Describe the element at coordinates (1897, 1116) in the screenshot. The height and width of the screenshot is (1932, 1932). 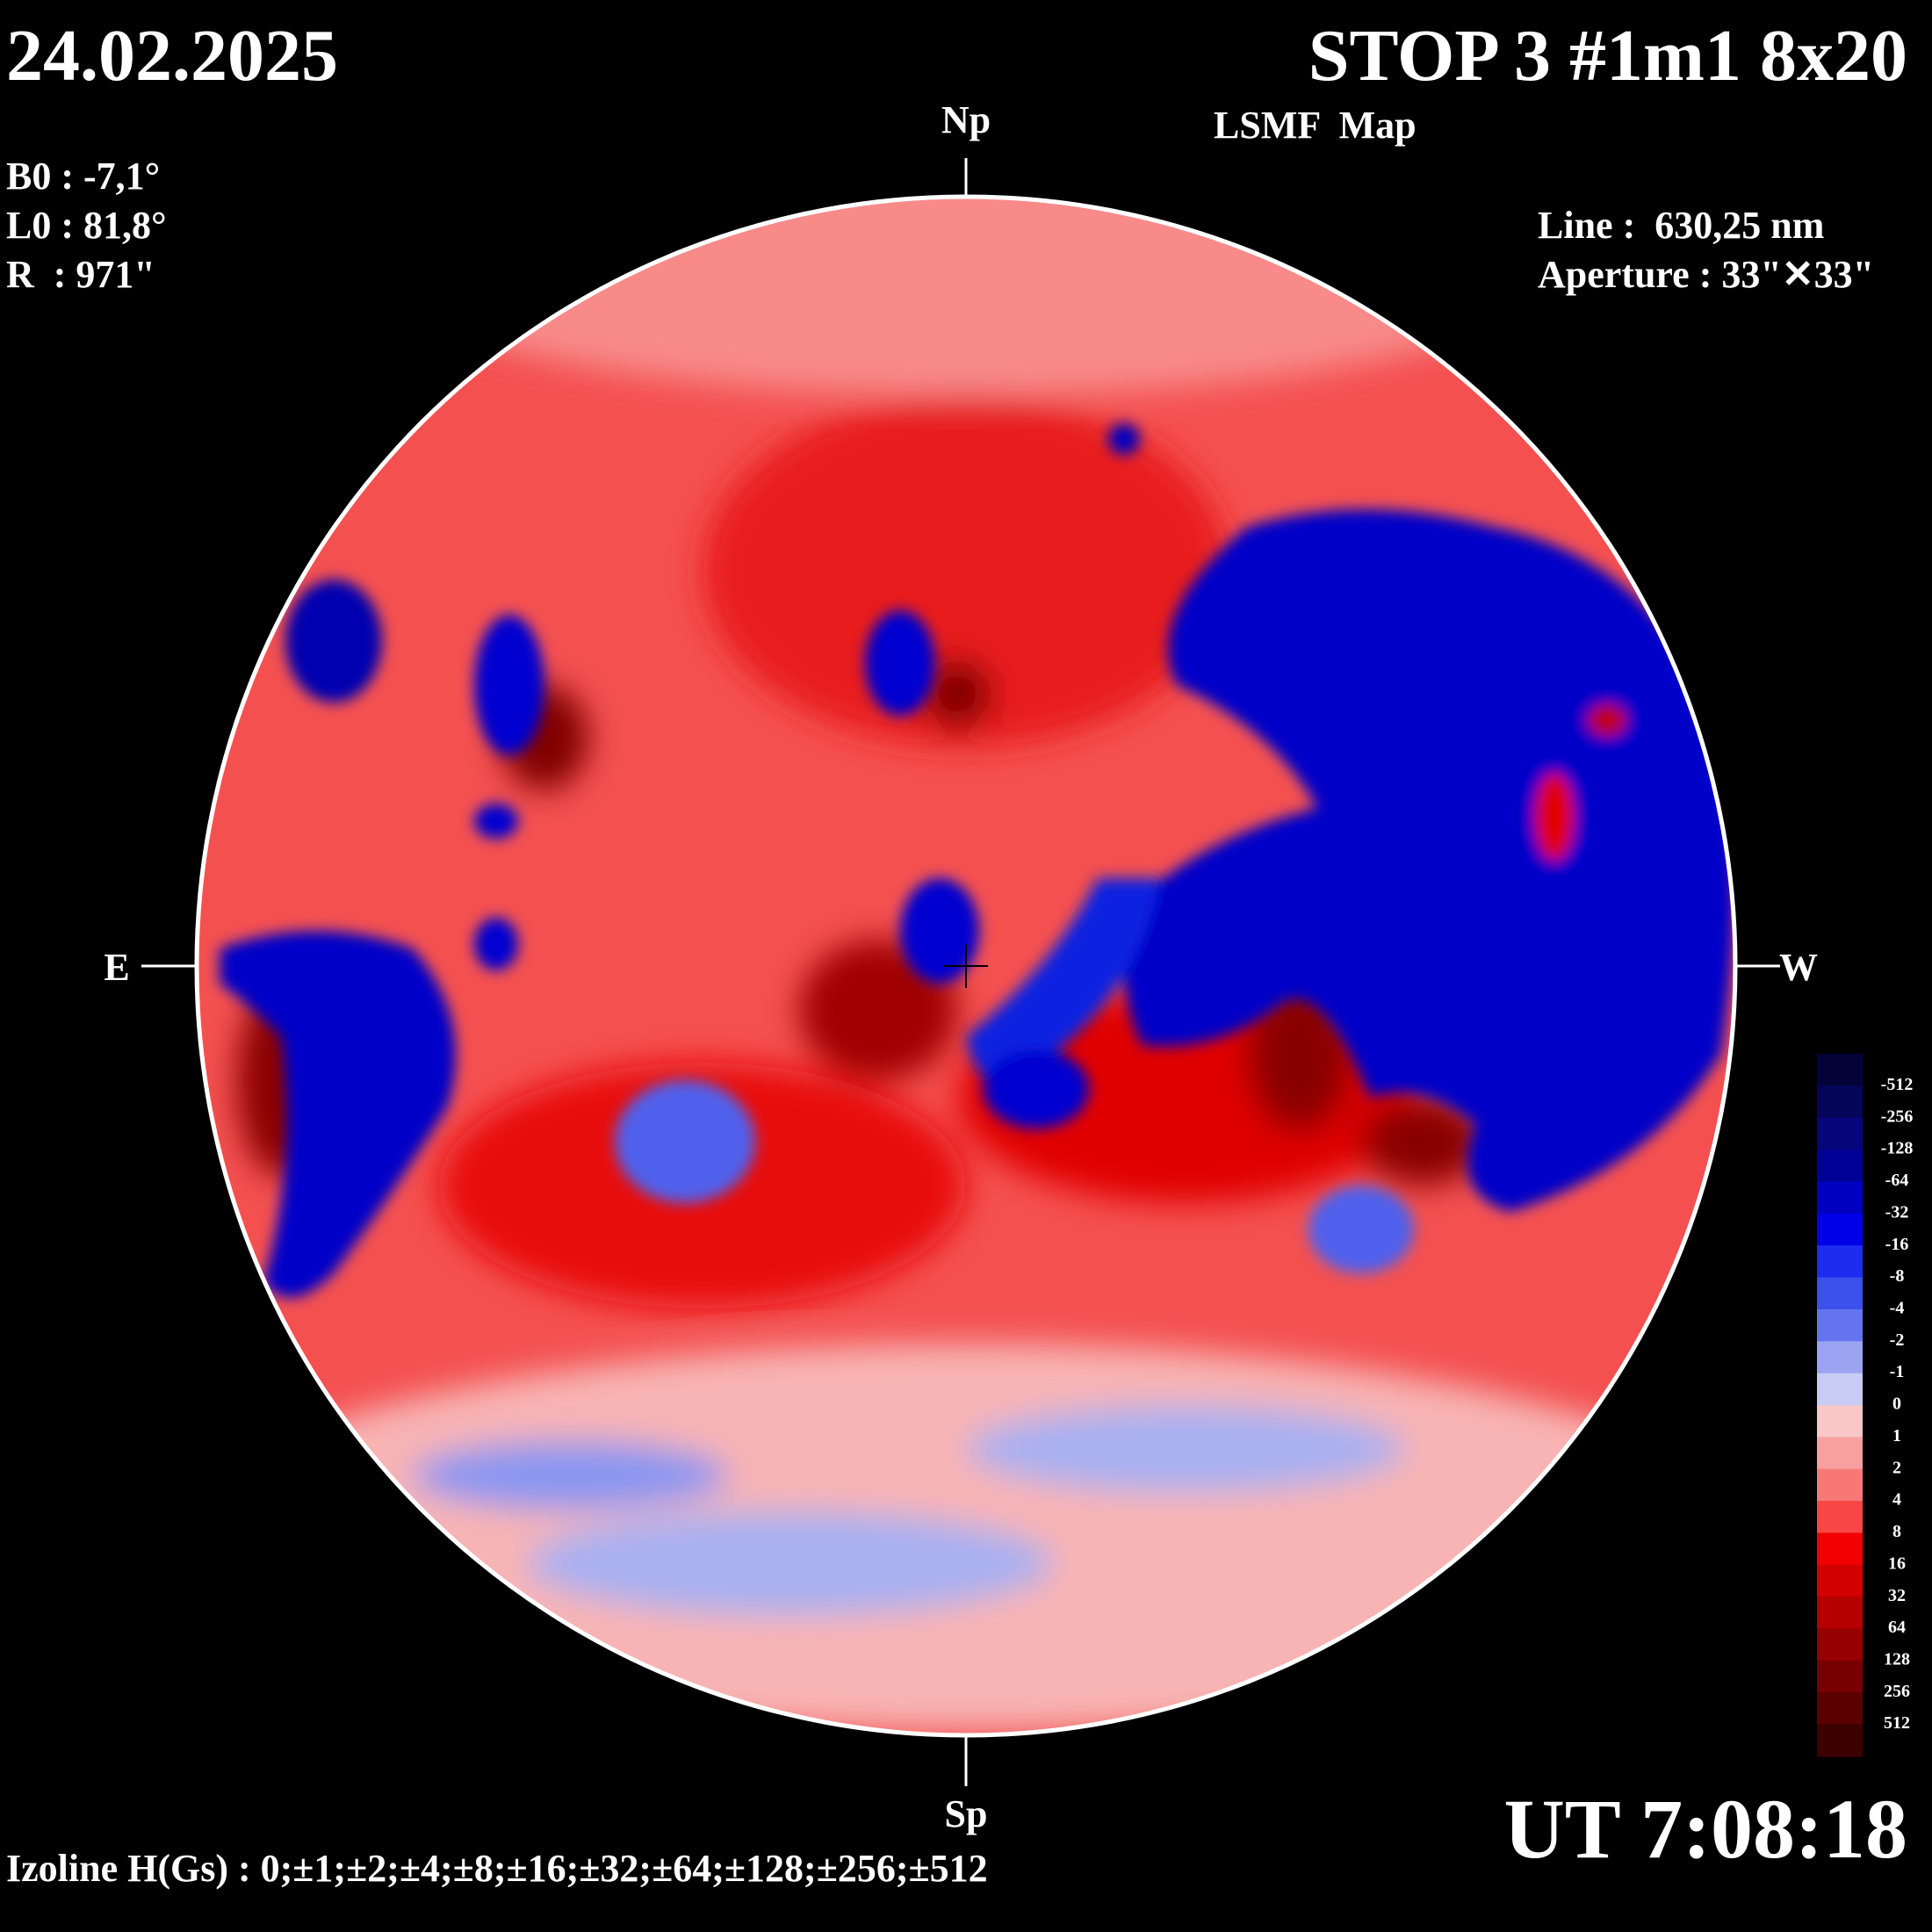
I see `colorbar-label: -256` at that location.